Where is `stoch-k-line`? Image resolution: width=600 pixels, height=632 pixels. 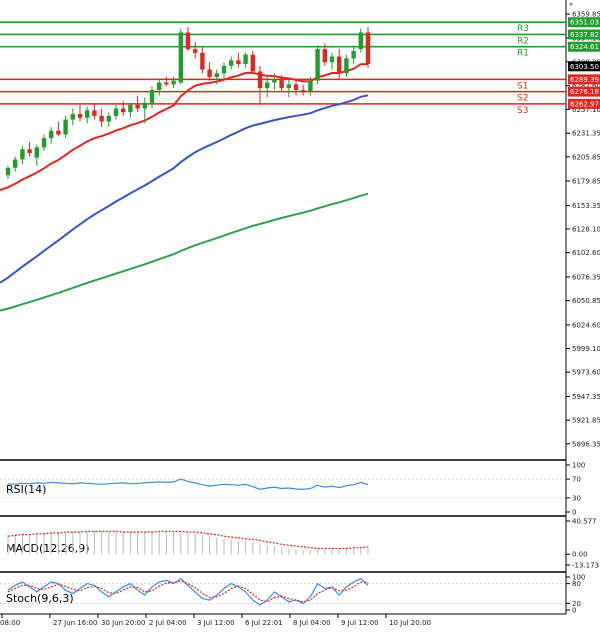 stoch-k-line is located at coordinates (188, 591).